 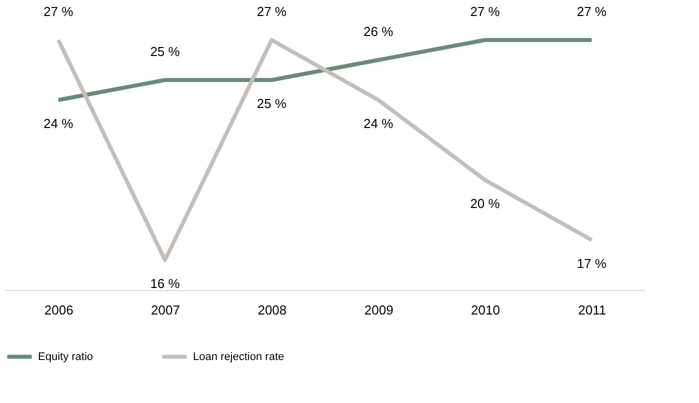 I want to click on data-label: 20 %, so click(x=485, y=203).